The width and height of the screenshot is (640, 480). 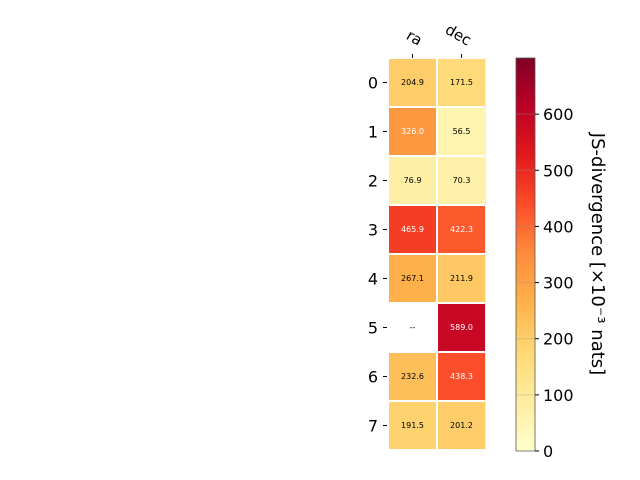 I want to click on y-tick-label: 0, so click(x=373, y=83).